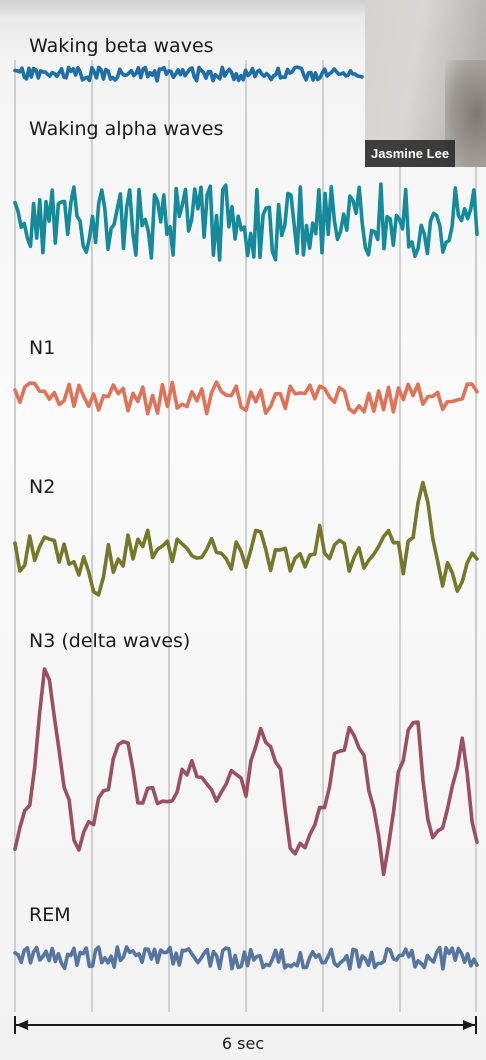 Image resolution: width=486 pixels, height=1060 pixels. I want to click on label-waking-beta: Waking beta waves, so click(121, 46).